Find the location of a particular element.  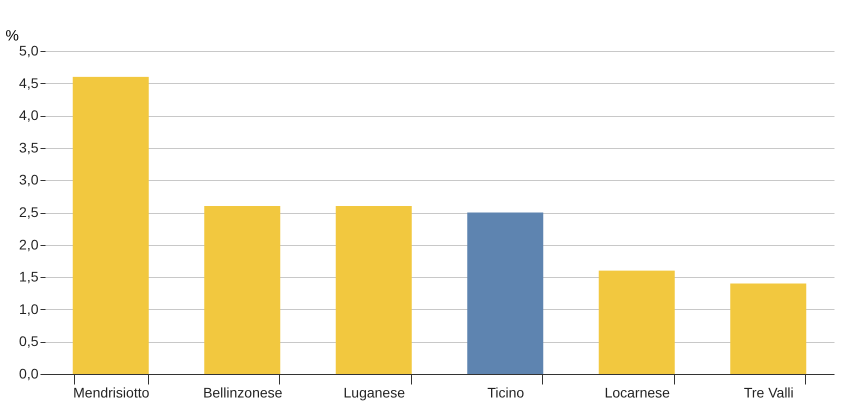

y-tick-label: 2,0 is located at coordinates (29, 244).